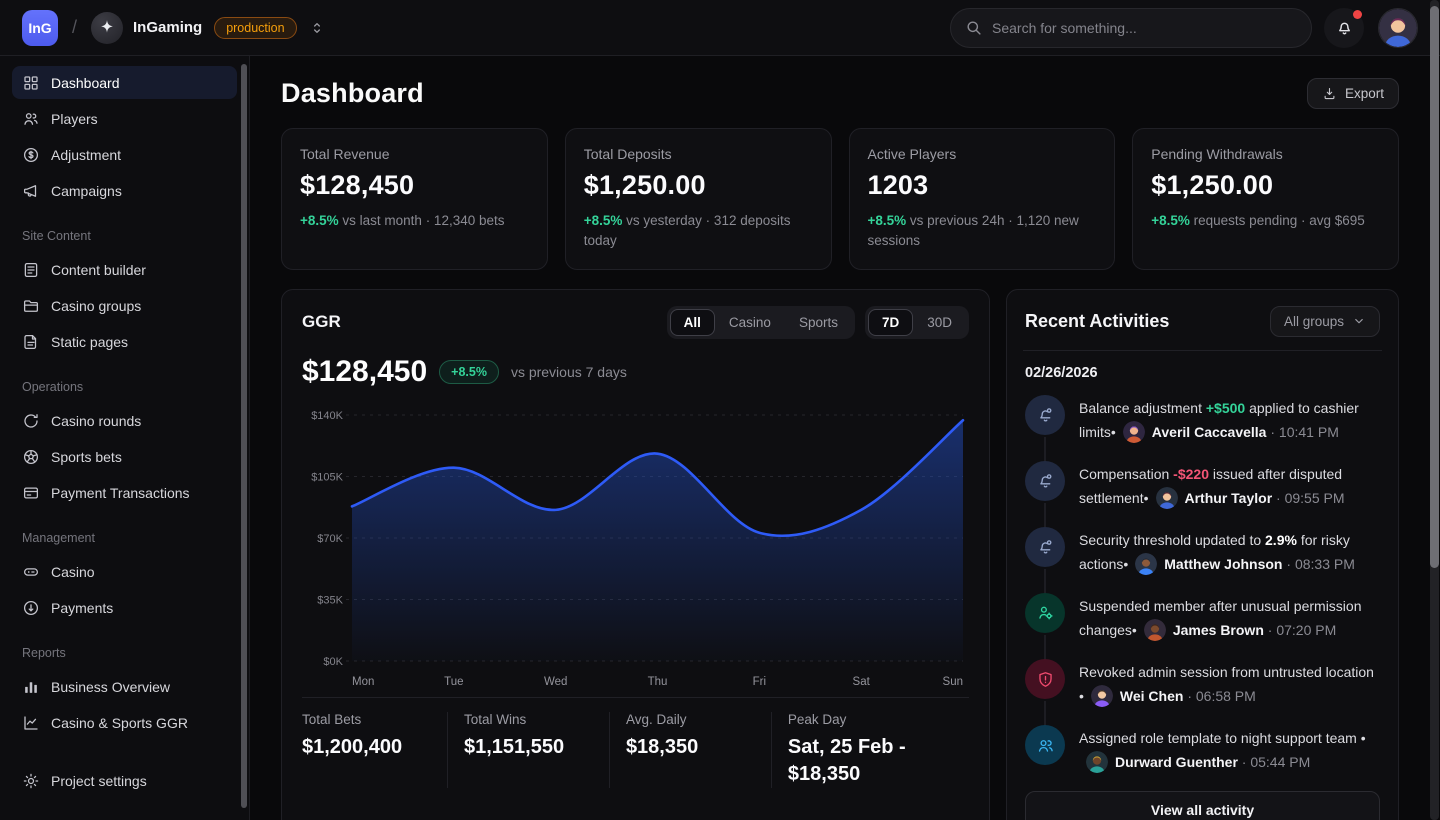  I want to click on svg-text: Fri, so click(759, 682).